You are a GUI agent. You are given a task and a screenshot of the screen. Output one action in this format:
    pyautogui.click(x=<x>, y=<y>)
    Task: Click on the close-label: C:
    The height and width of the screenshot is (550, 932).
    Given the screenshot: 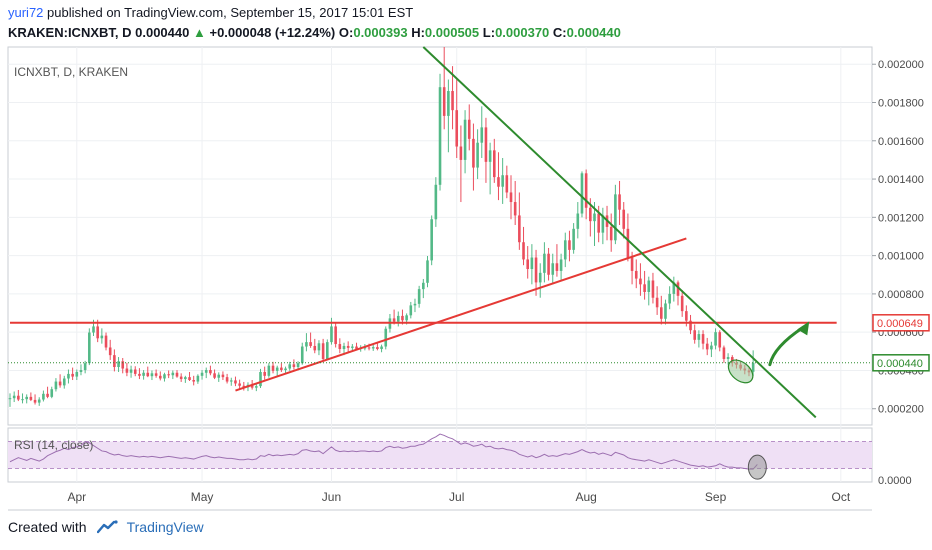 What is the action you would take?
    pyautogui.click(x=559, y=32)
    